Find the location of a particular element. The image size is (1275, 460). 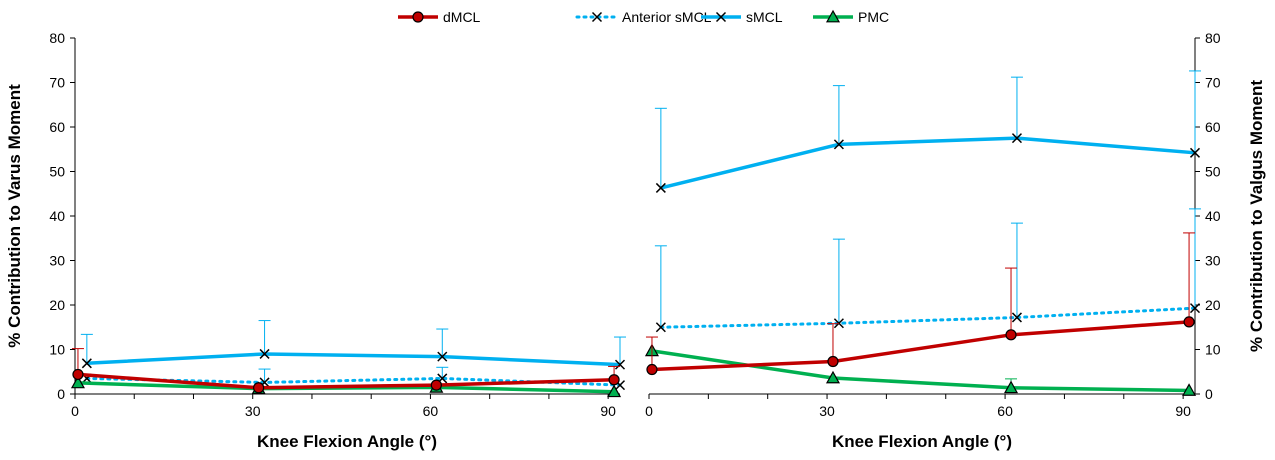

legend-label: dMCL is located at coordinates (462, 17).